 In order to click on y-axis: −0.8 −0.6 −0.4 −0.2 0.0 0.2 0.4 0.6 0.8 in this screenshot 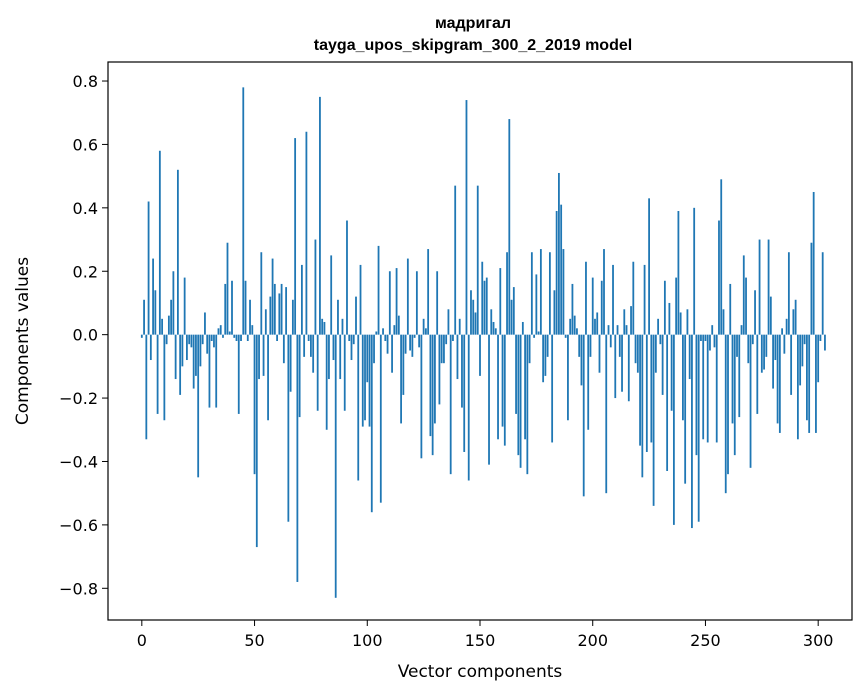, I will do `click(83, 335)`.